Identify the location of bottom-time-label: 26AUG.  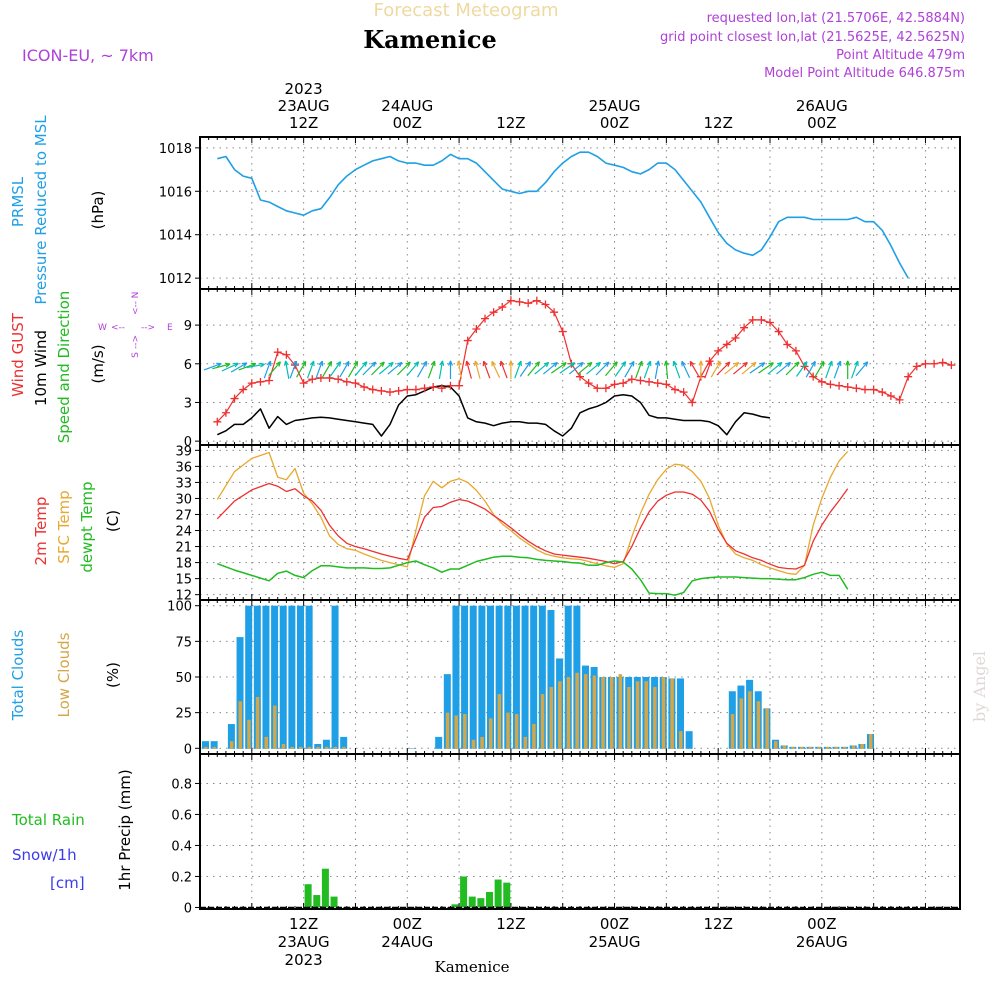
(822, 942).